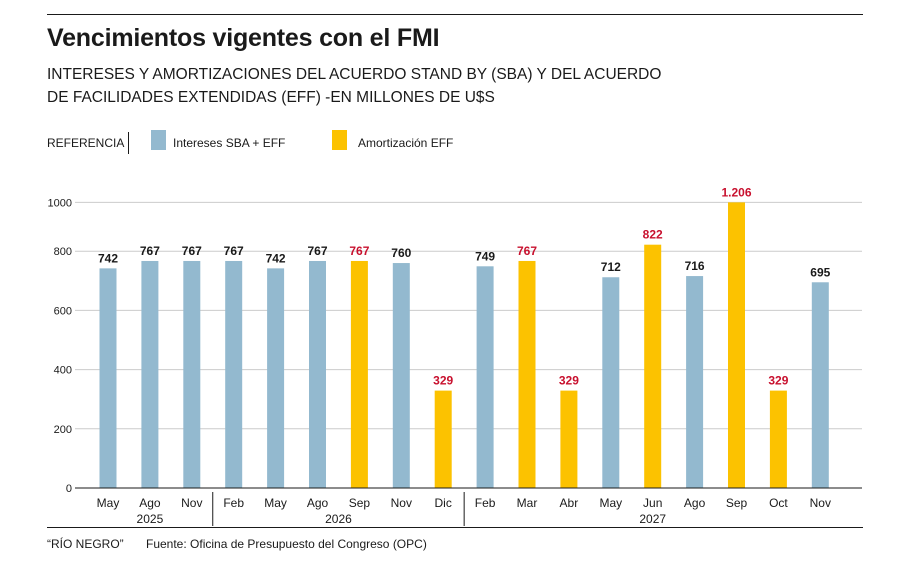 Image resolution: width=912 pixels, height=564 pixels. Describe the element at coordinates (569, 503) in the screenshot. I see `x-tick-label: Abr` at that location.